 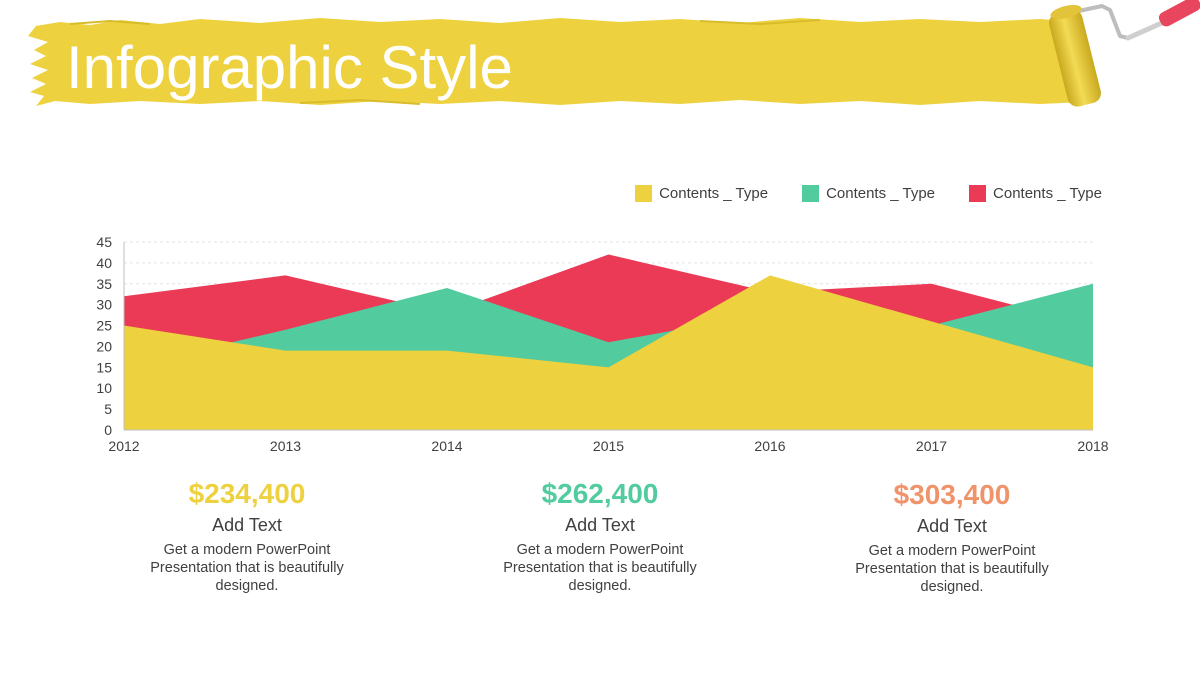 What do you see at coordinates (952, 494) in the screenshot?
I see `stat-value: $303,400` at bounding box center [952, 494].